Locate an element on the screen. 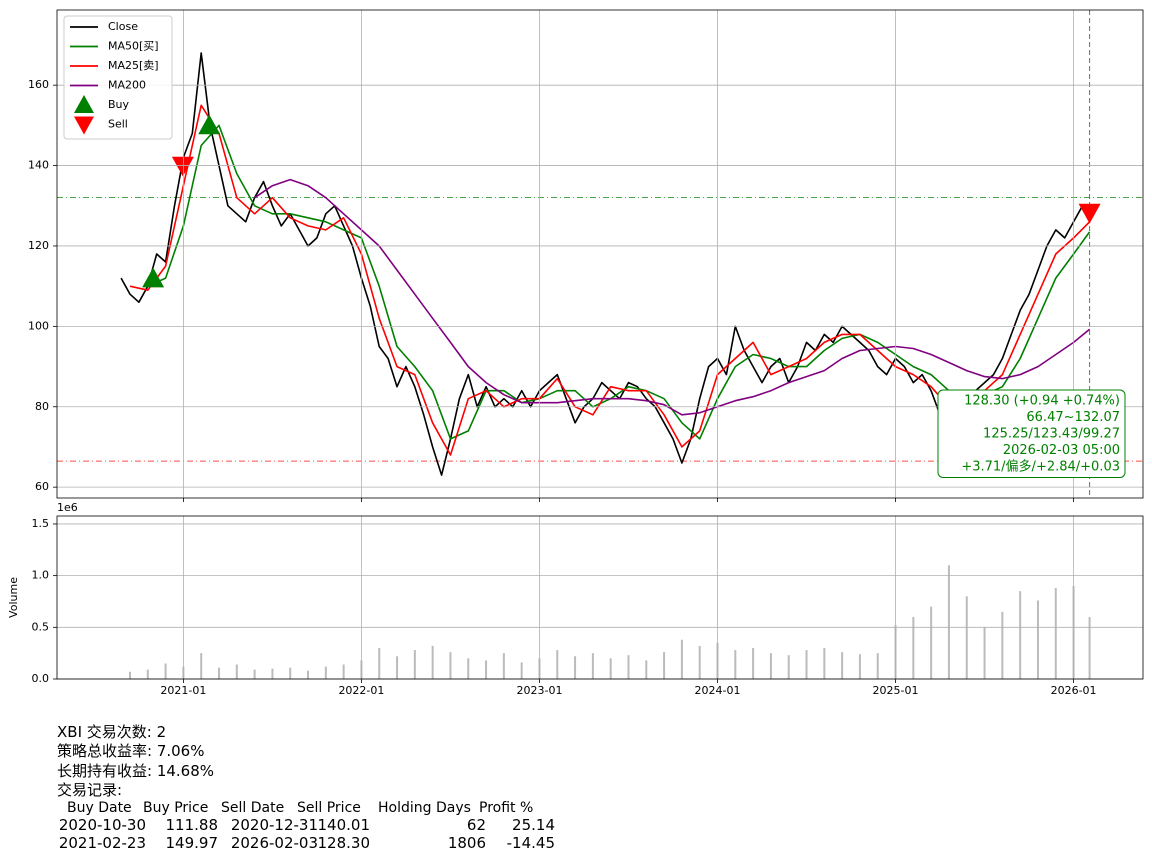  y-tick-label: 0.0 is located at coordinates (41, 678).